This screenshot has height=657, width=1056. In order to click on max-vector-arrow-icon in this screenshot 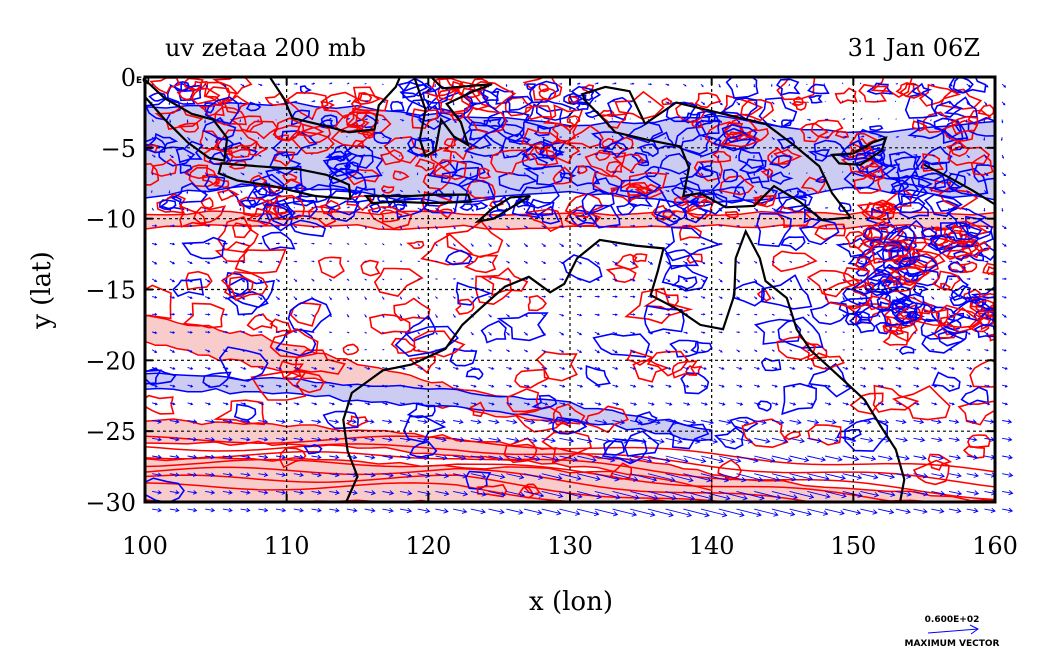, I will do `click(953, 631)`.